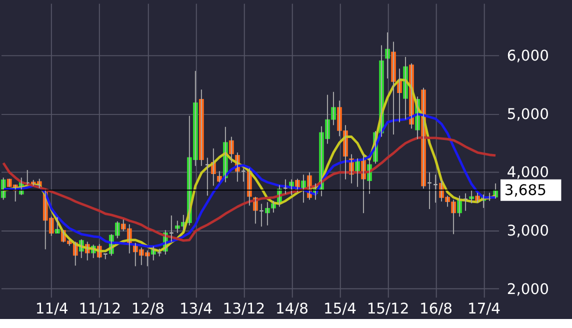 Image resolution: width=572 pixels, height=328 pixels. I want to click on y-tick-label: 3,000, so click(527, 231).